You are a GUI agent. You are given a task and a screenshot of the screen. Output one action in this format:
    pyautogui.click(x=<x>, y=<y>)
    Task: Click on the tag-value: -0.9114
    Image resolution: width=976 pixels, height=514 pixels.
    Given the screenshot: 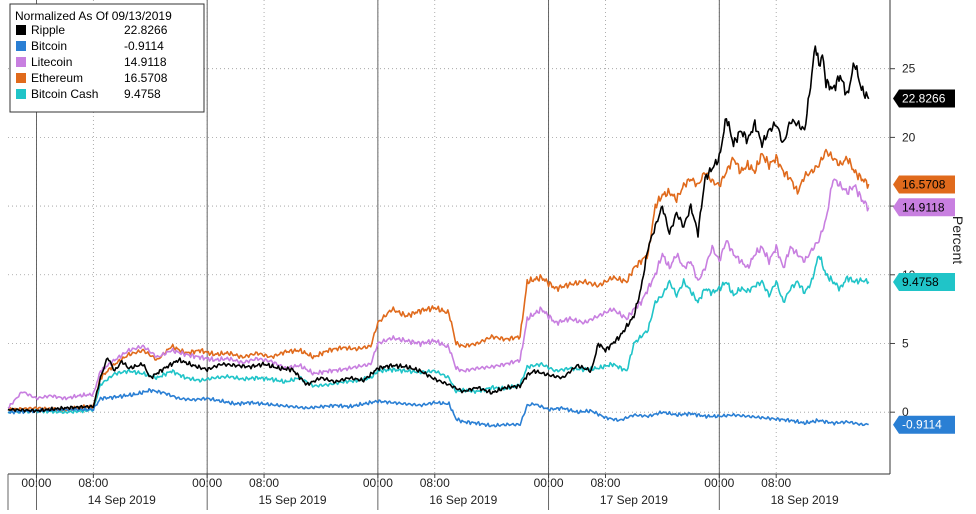 What is the action you would take?
    pyautogui.click(x=922, y=425)
    